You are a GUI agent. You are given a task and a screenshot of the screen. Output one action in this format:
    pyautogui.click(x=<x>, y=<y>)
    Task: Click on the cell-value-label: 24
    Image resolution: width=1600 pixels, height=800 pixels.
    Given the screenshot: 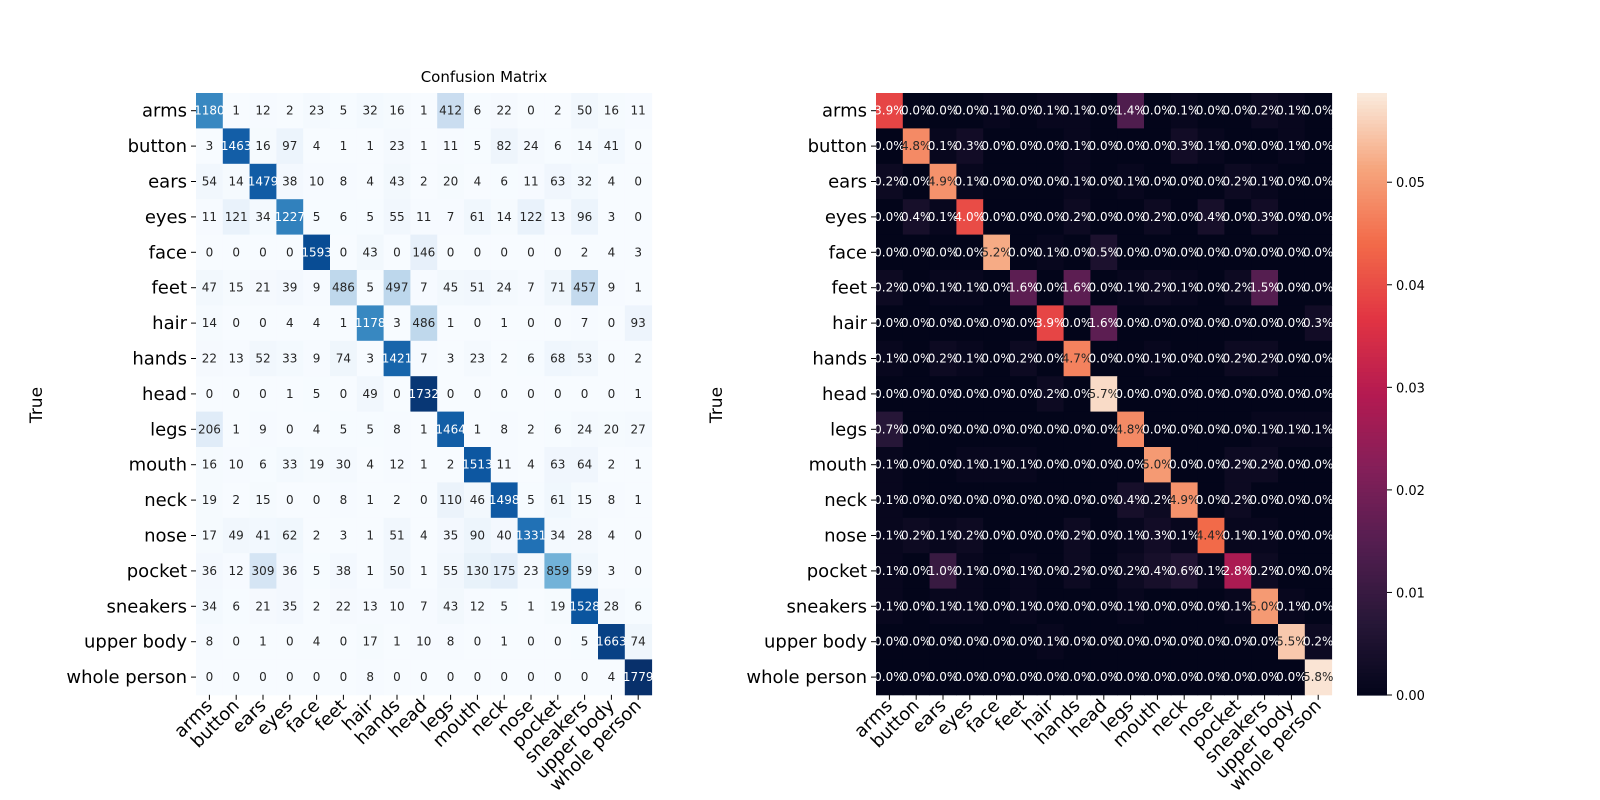 What is the action you would take?
    pyautogui.click(x=530, y=146)
    